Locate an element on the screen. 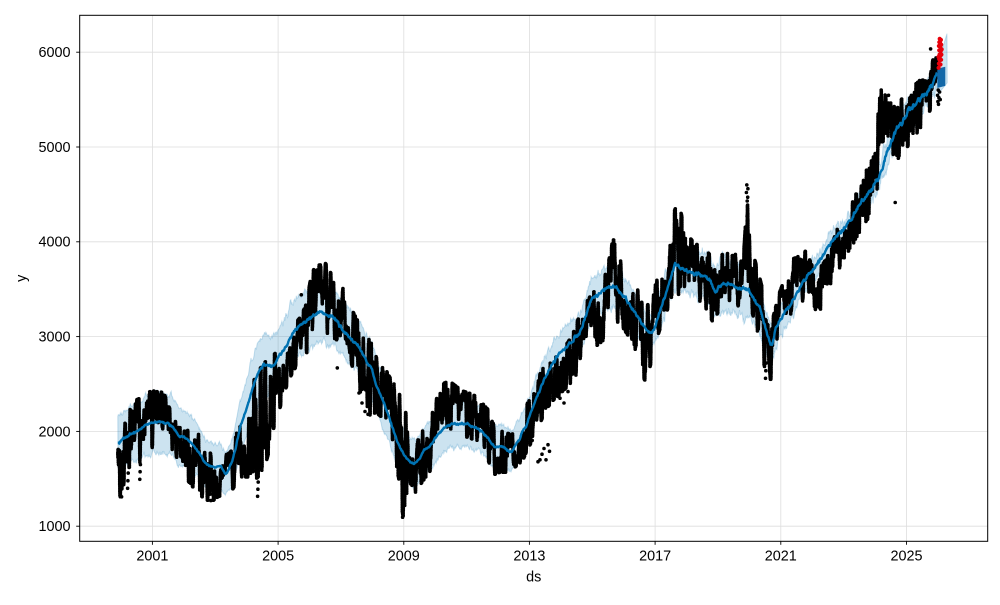  svg-text: 6000 is located at coordinates (54, 53).